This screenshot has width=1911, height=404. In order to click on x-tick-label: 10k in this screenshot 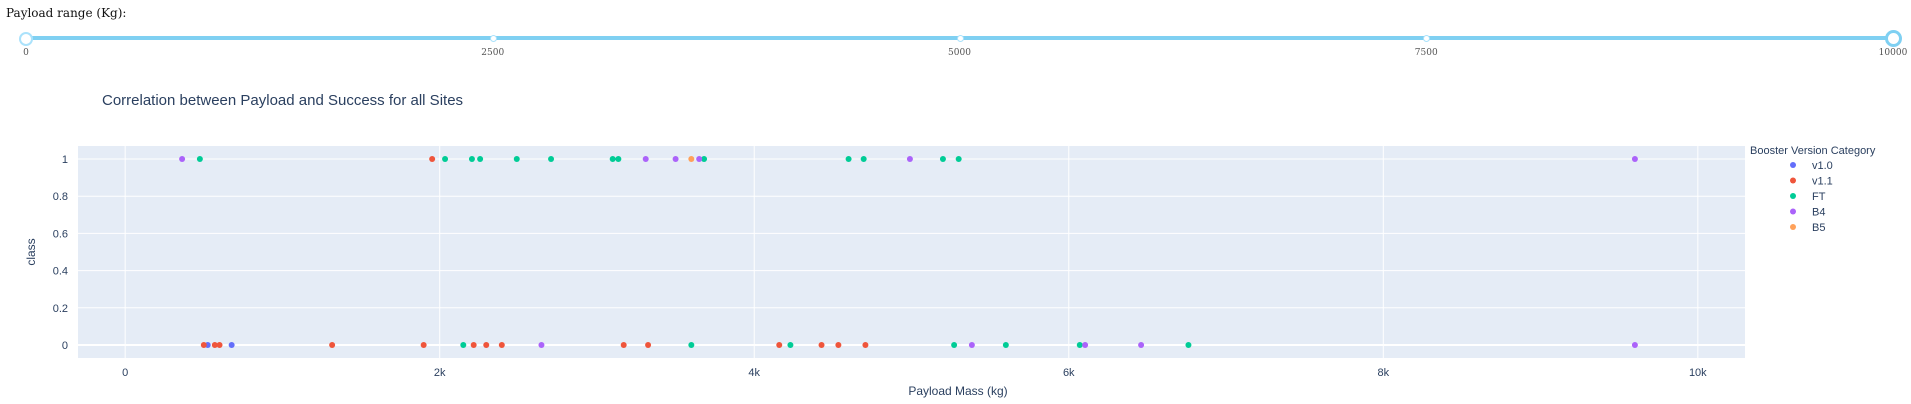, I will do `click(1698, 373)`.